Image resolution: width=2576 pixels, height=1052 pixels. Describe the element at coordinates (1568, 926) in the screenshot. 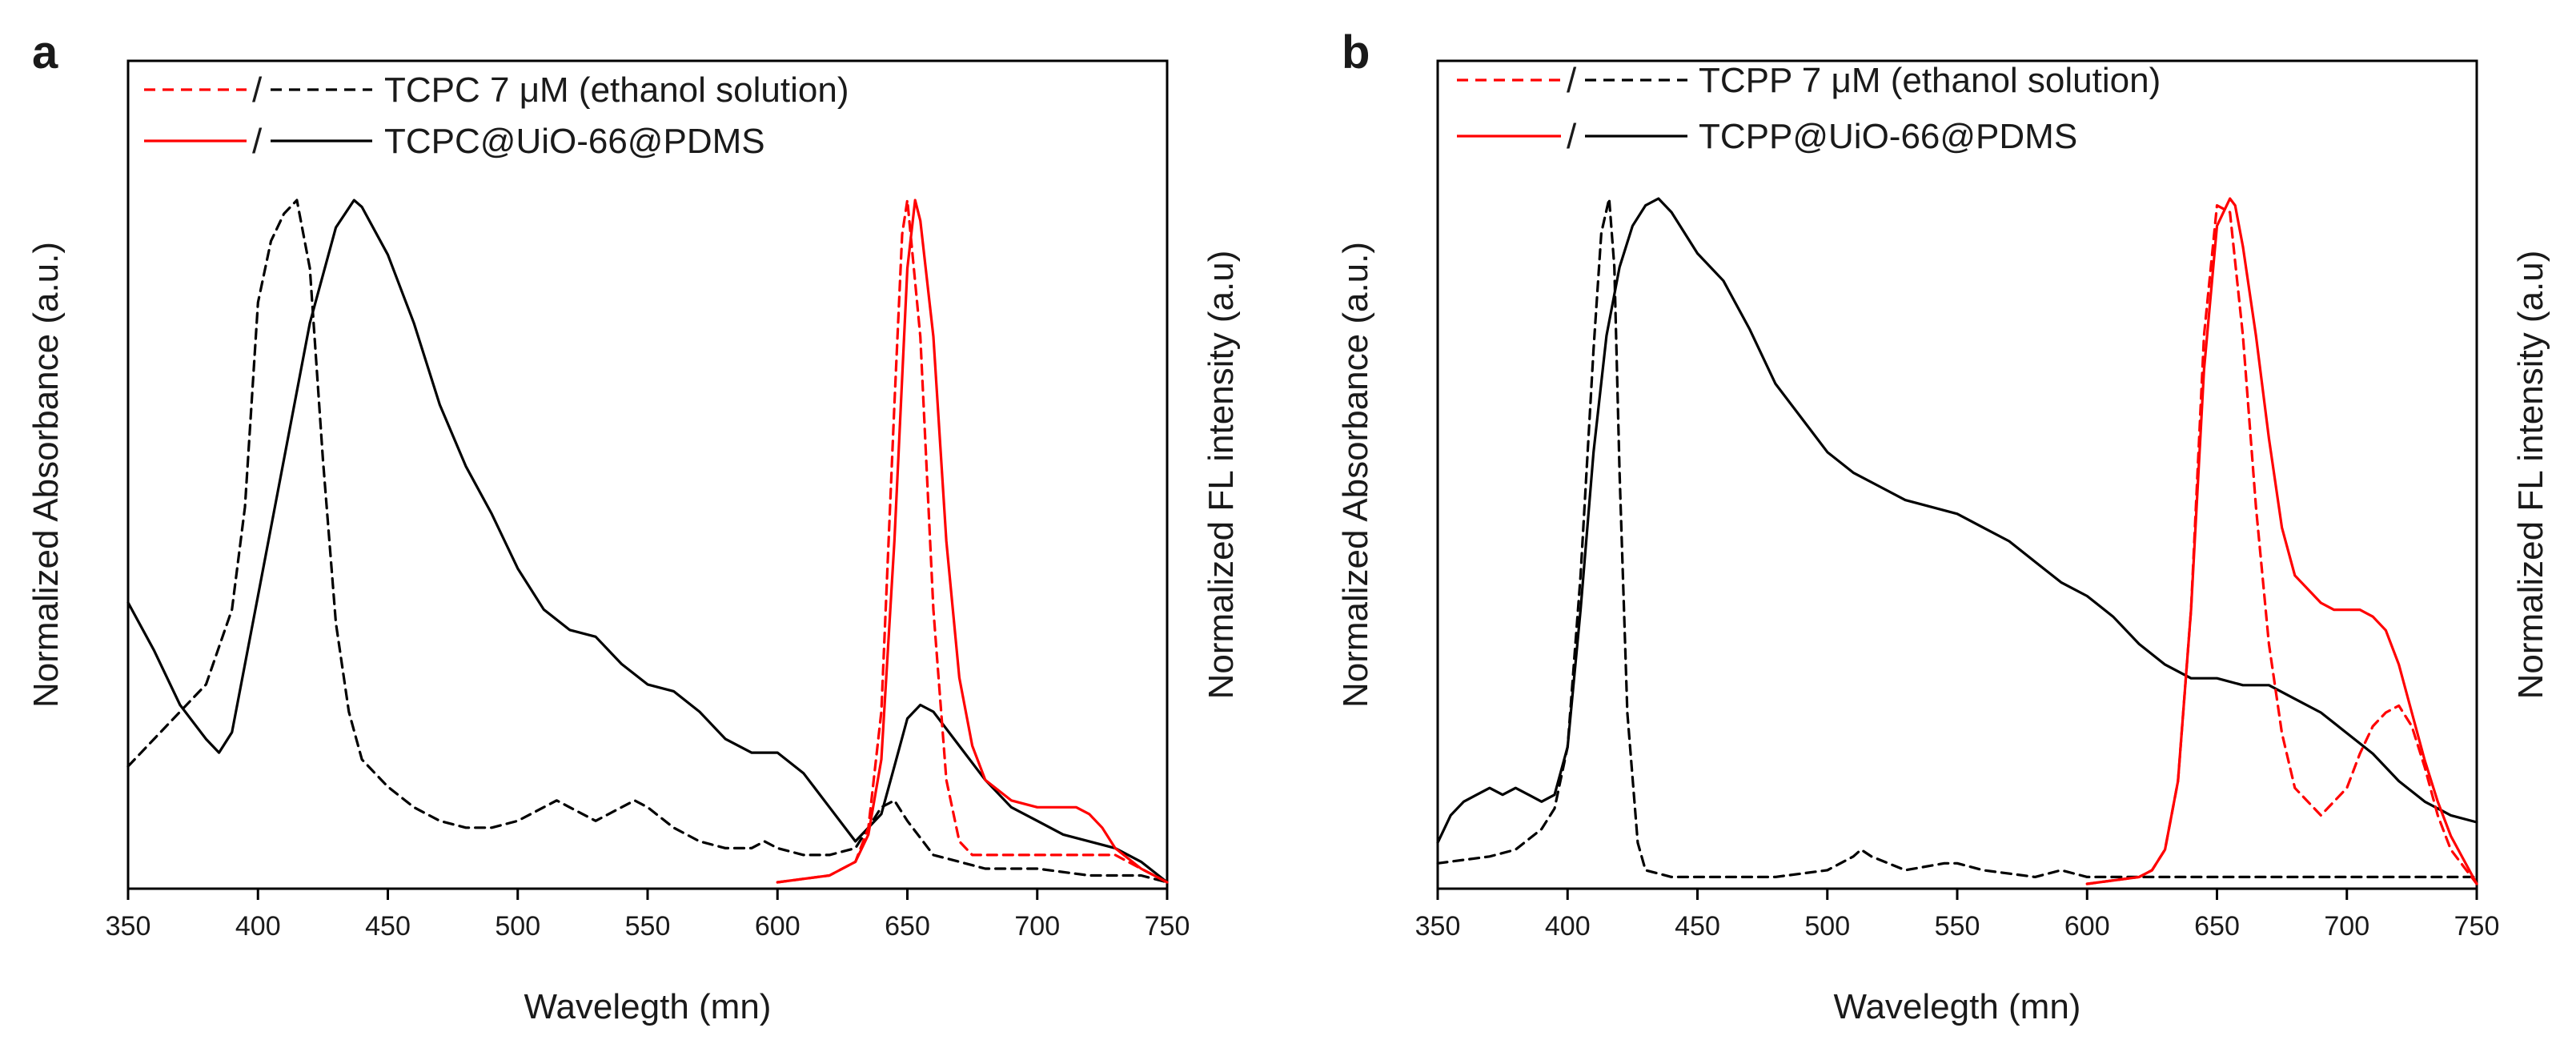

I see `panel-b-x-tick-label-400: 400` at that location.